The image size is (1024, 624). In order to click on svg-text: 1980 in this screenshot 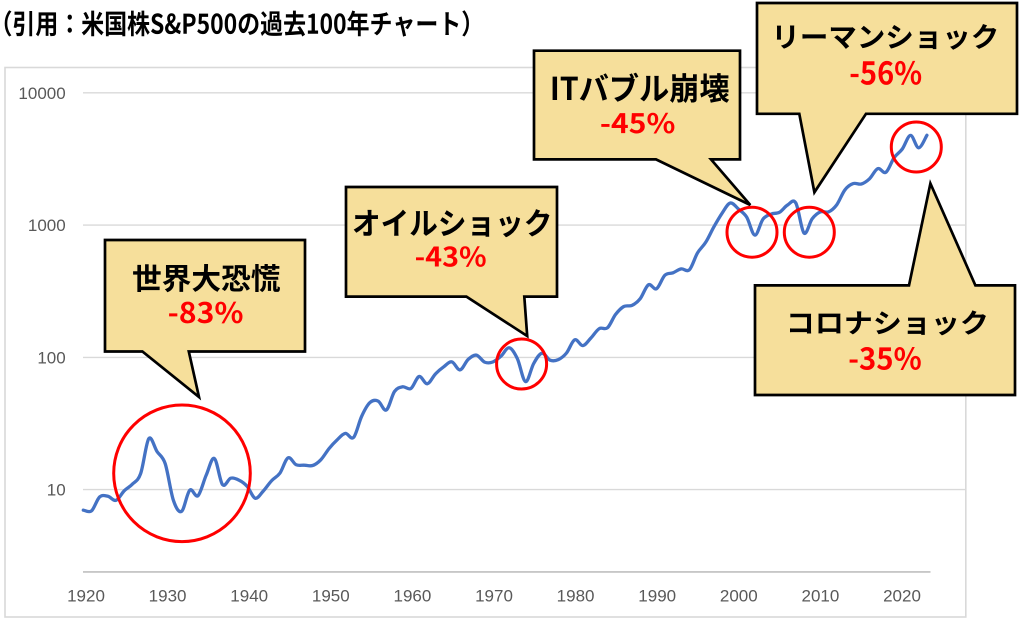, I will do `click(576, 596)`.